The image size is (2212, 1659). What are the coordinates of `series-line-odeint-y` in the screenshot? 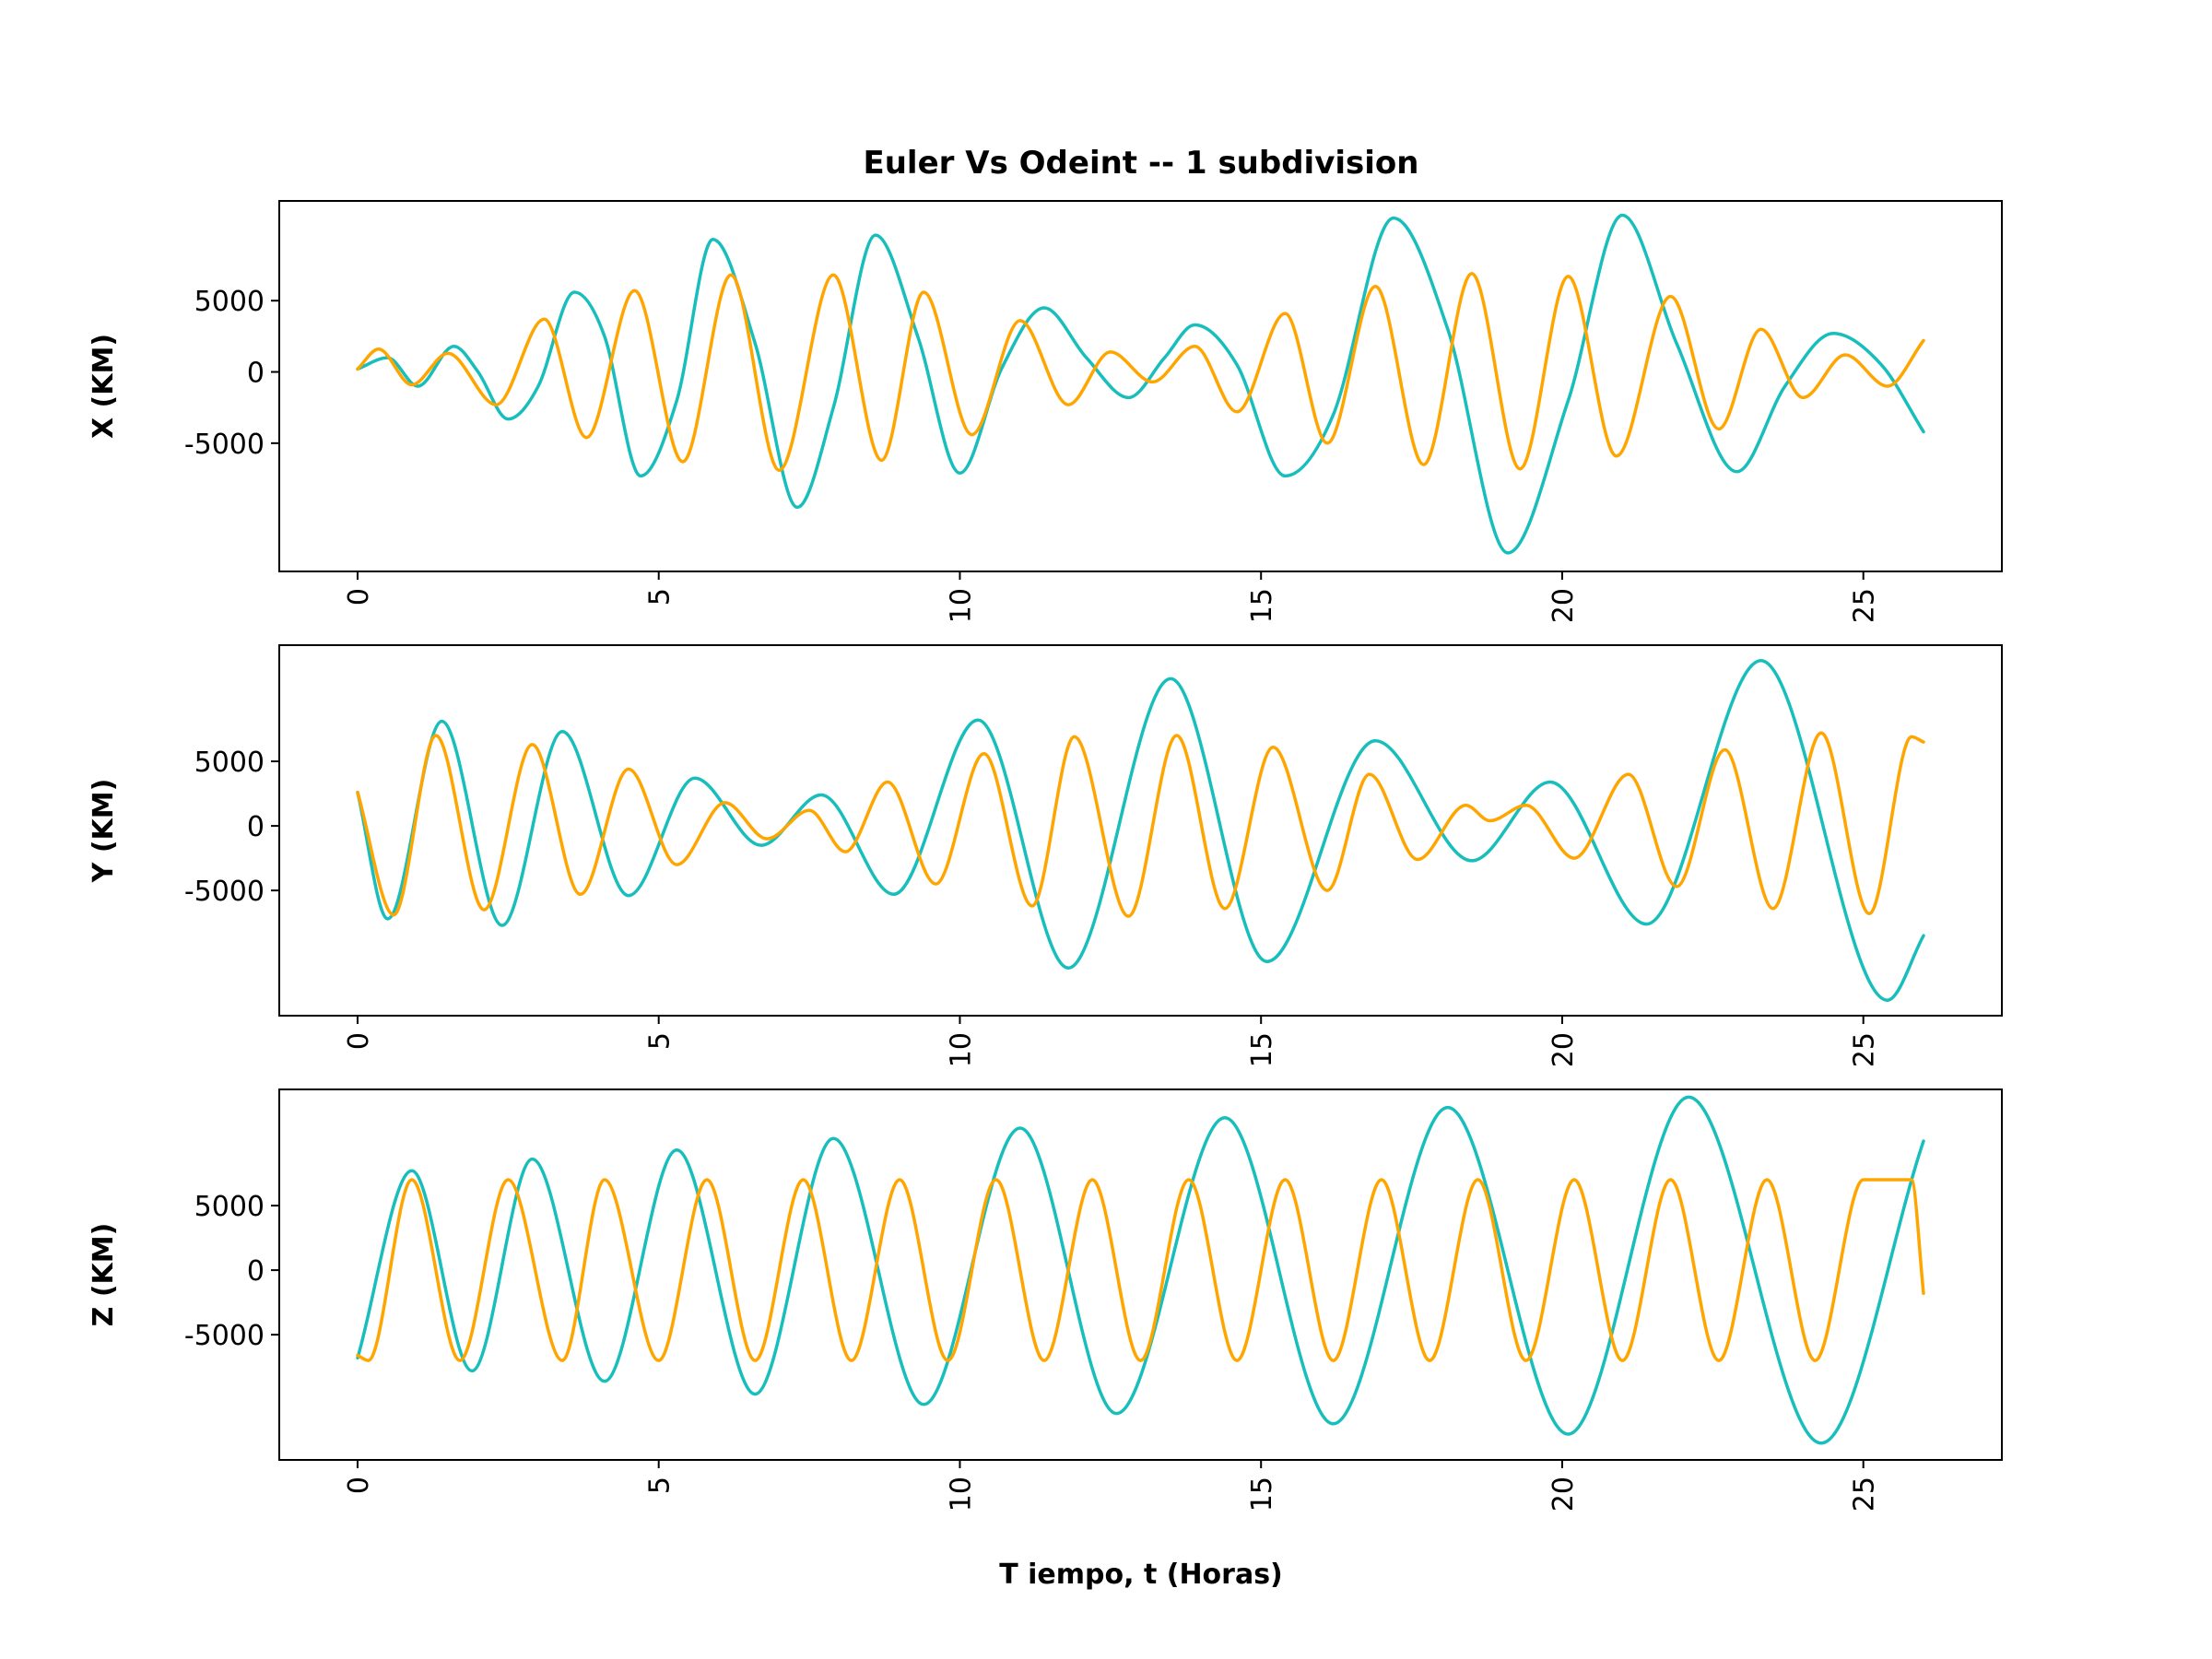 It's located at (1140, 824).